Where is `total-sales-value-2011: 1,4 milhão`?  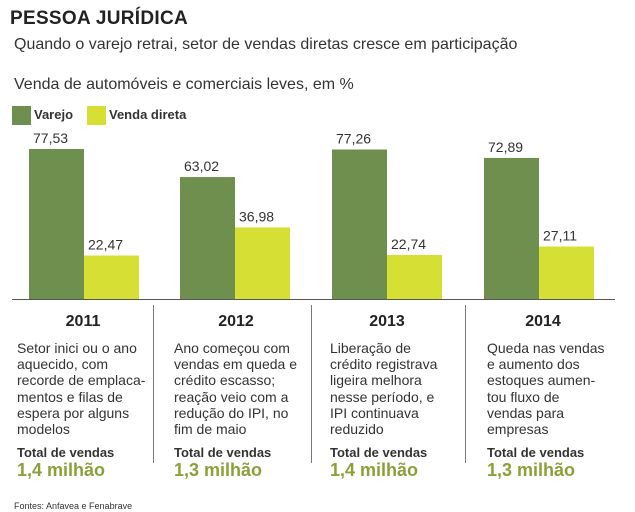 total-sales-value-2011: 1,4 milhão is located at coordinates (61, 470).